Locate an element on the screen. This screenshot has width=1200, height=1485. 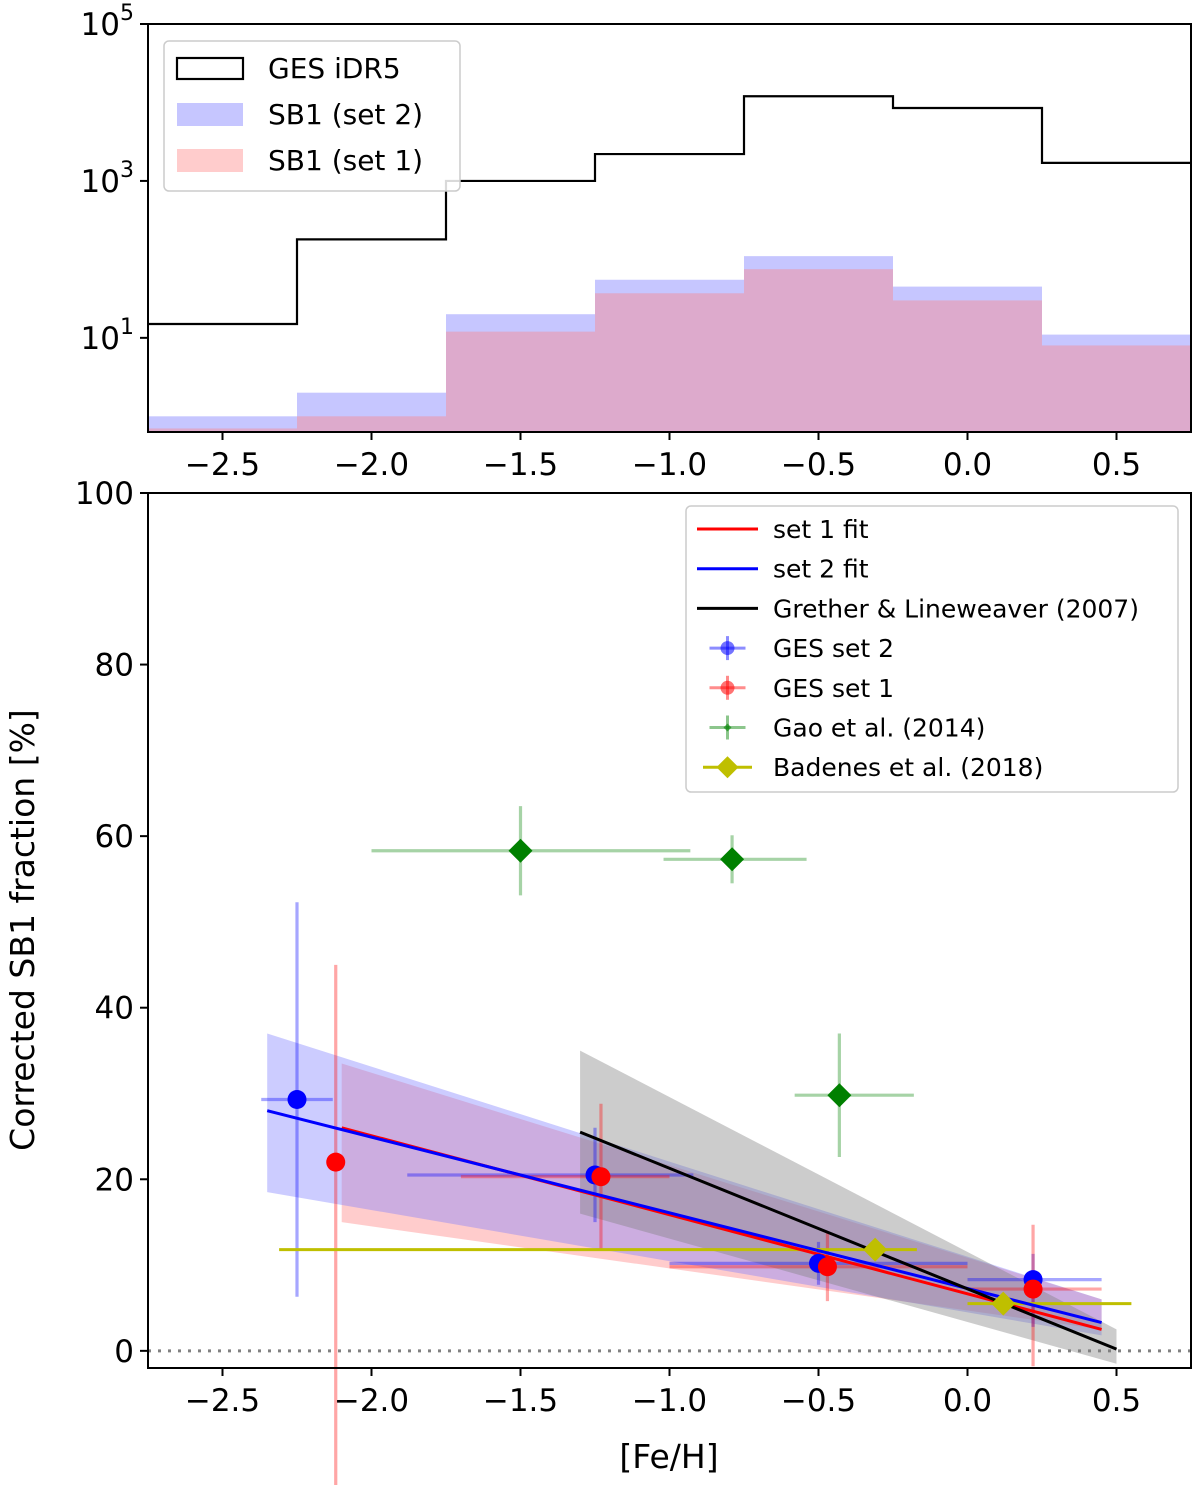
histogram-legend: GES iDR5 SB1 (set 2) SB1 (set 1) is located at coordinates (312, 116).